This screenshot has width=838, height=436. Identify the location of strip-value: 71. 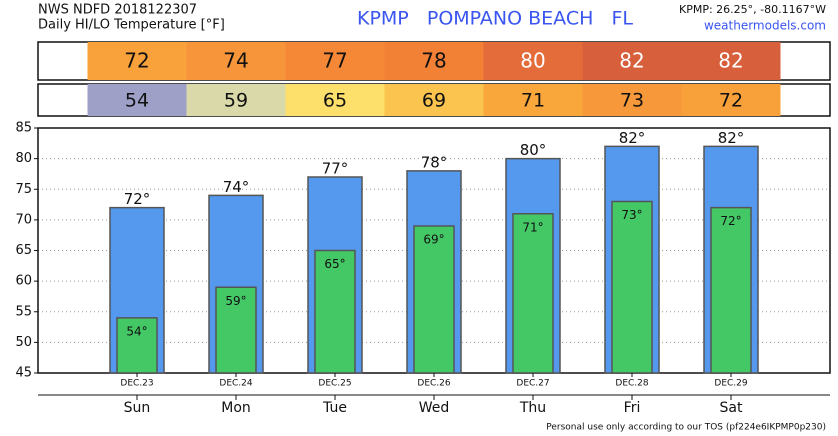
(533, 101).